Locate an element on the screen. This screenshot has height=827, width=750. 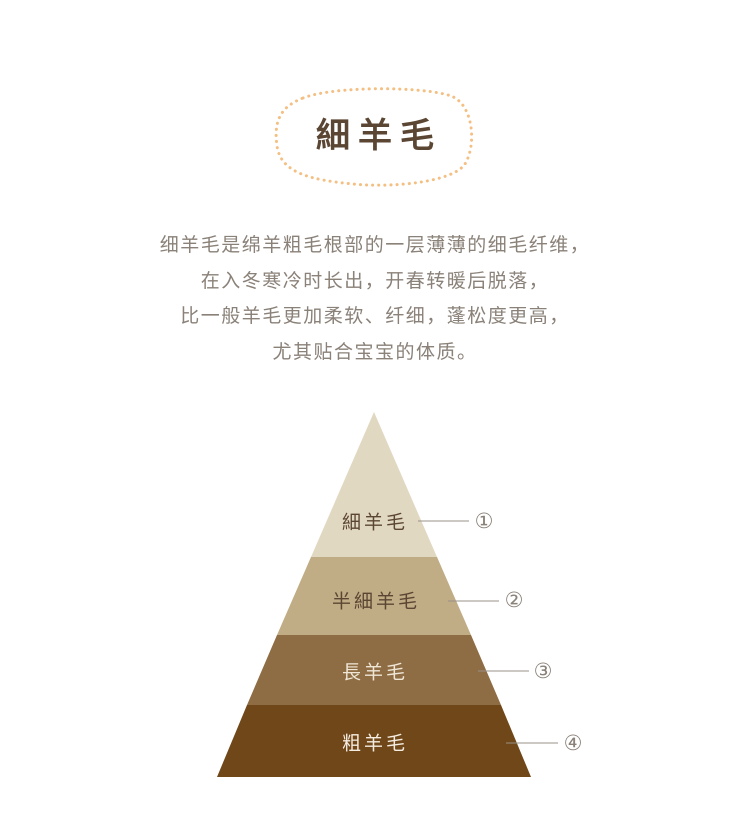
marker-1: ① is located at coordinates (484, 521).